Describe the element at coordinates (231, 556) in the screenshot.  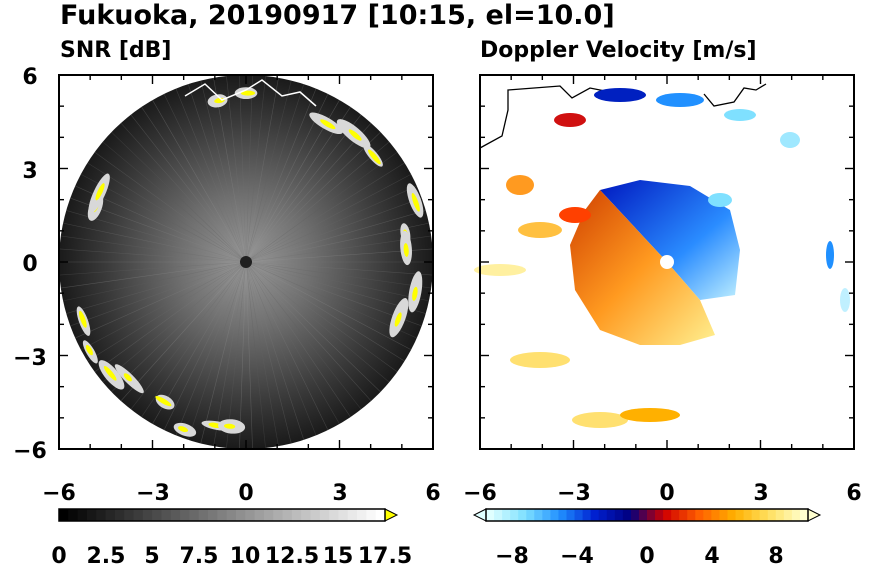
I see `snr-colorbar-tick-labels: 0 2.5 5 7.5 10 12.5 15 17.5` at that location.